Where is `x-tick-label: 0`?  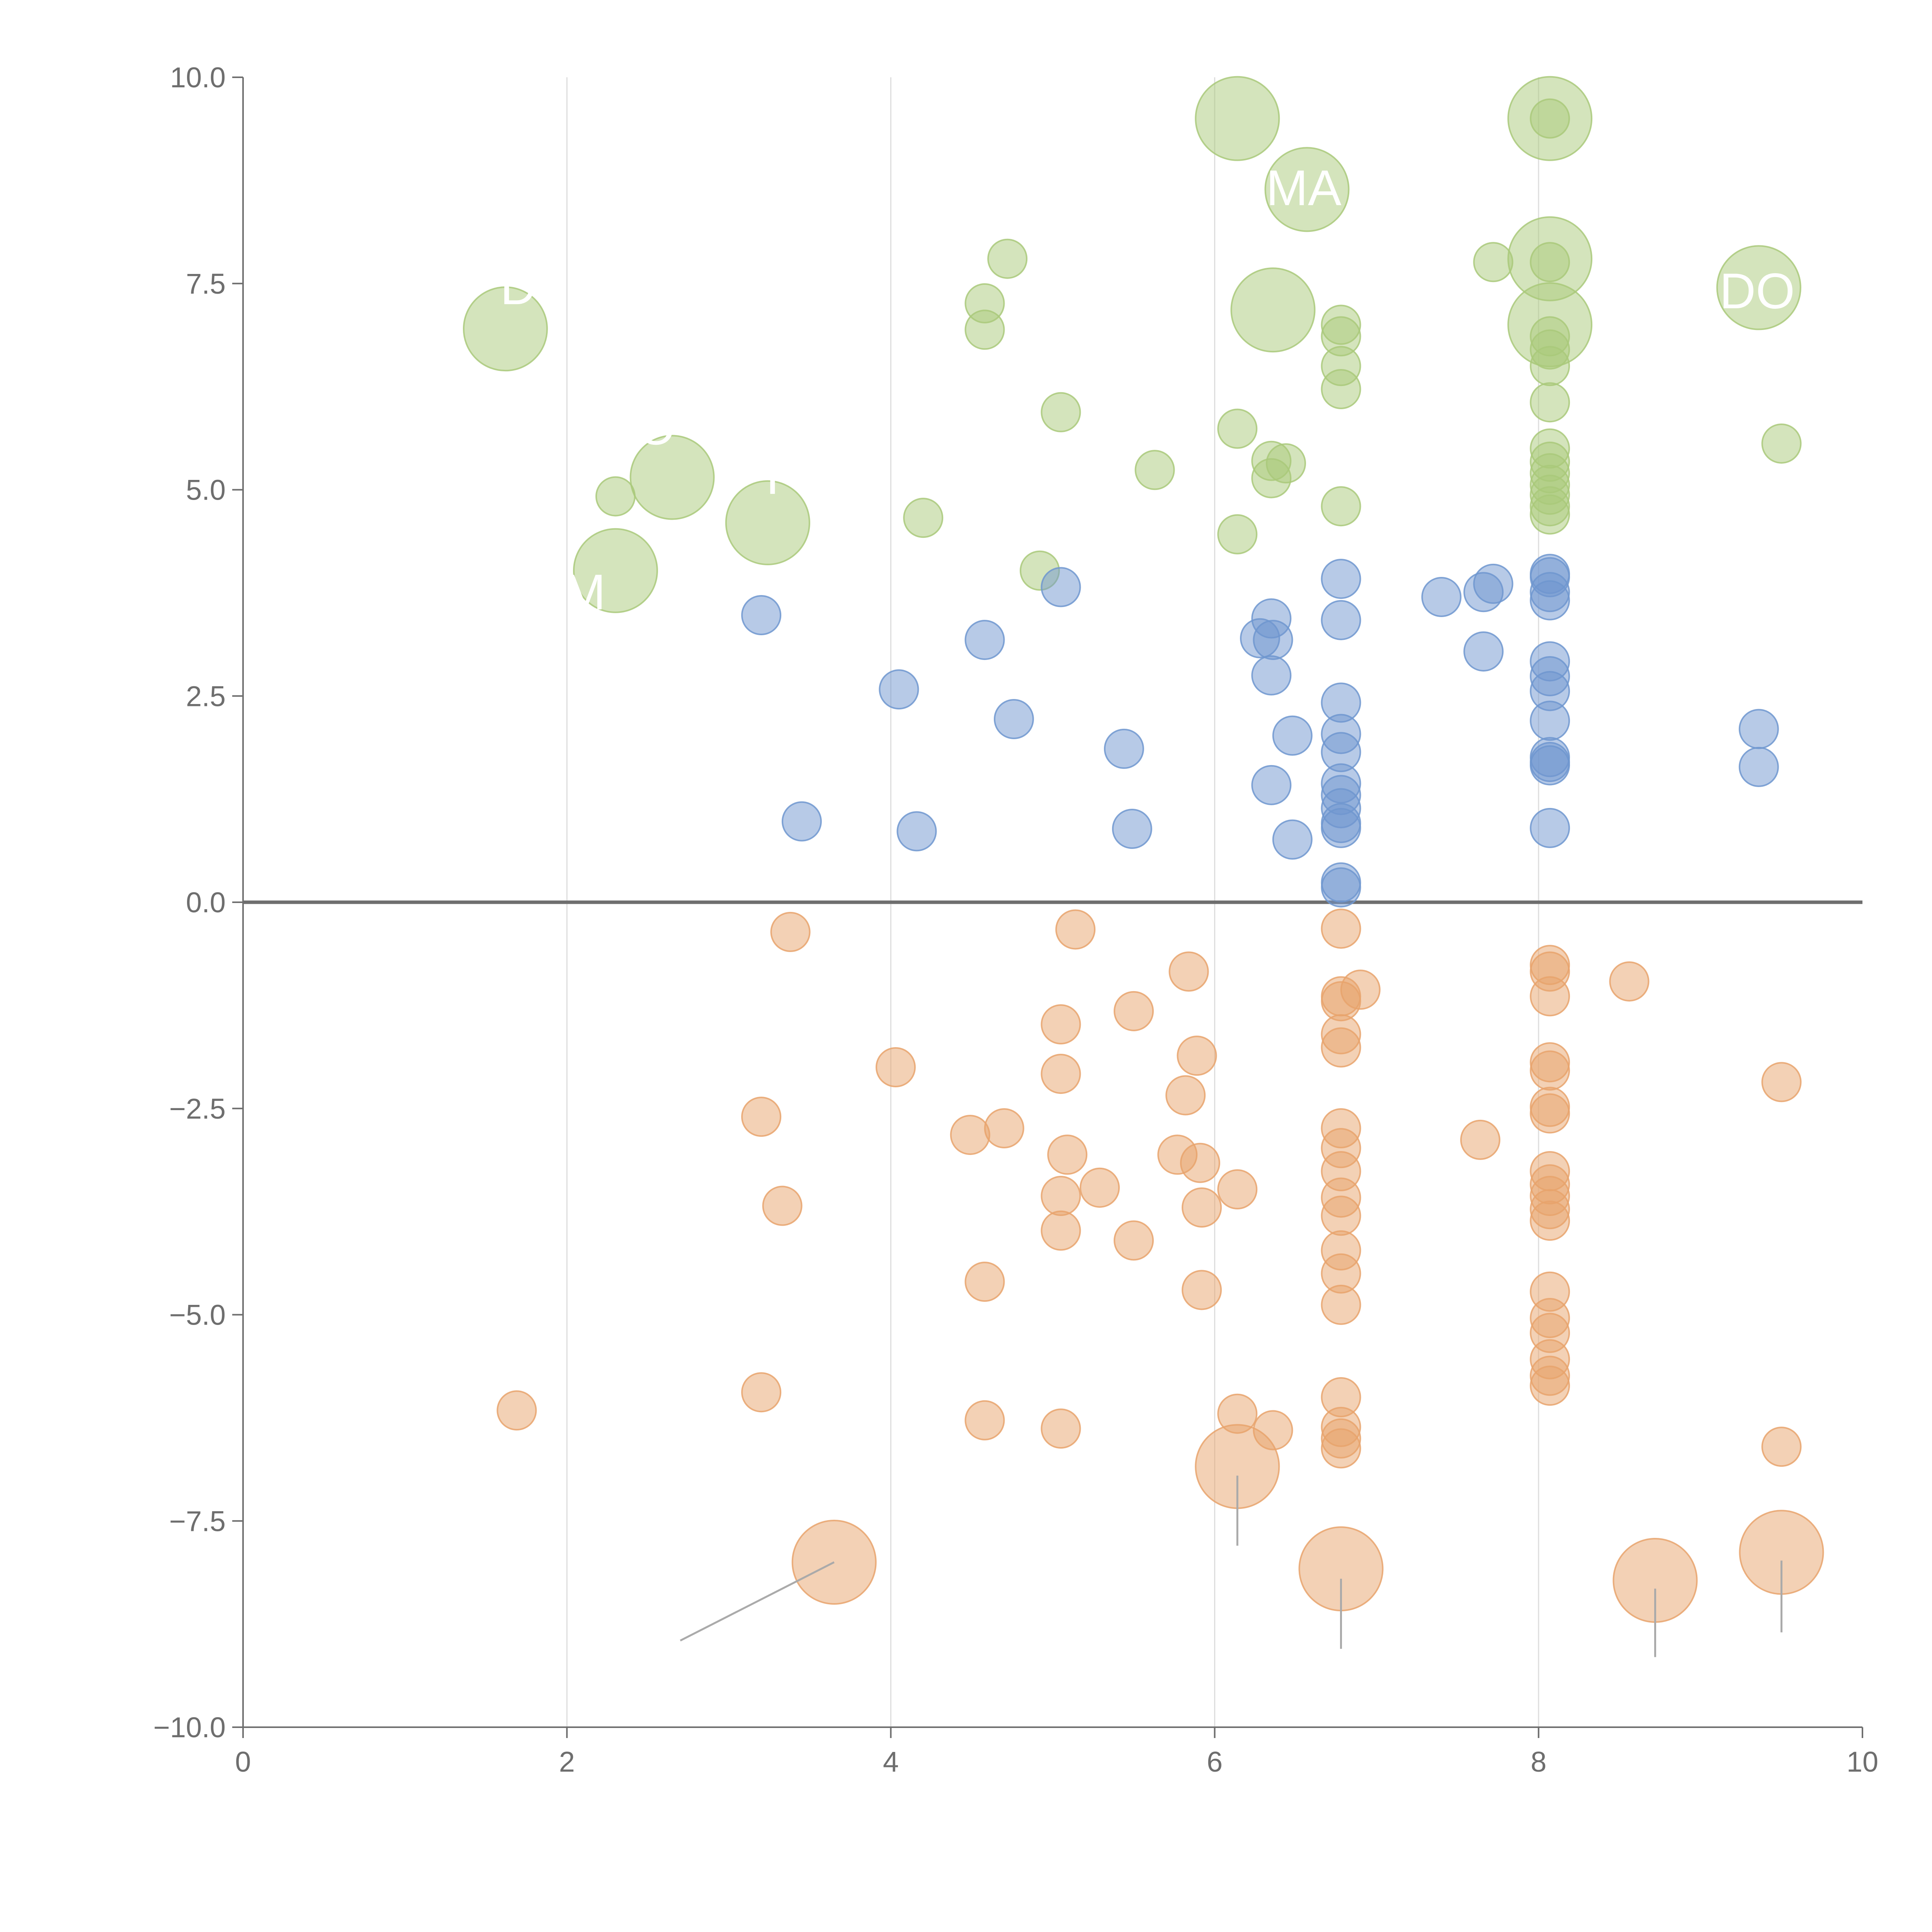
x-tick-label: 0 is located at coordinates (243, 1762).